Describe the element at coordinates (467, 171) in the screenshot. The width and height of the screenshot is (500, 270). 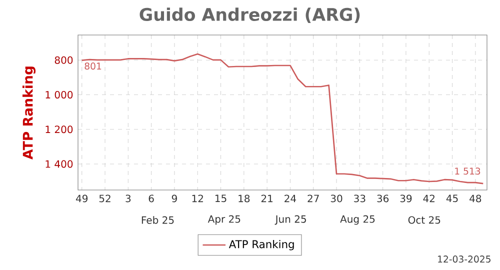
I see `data-label: 1 513` at that location.